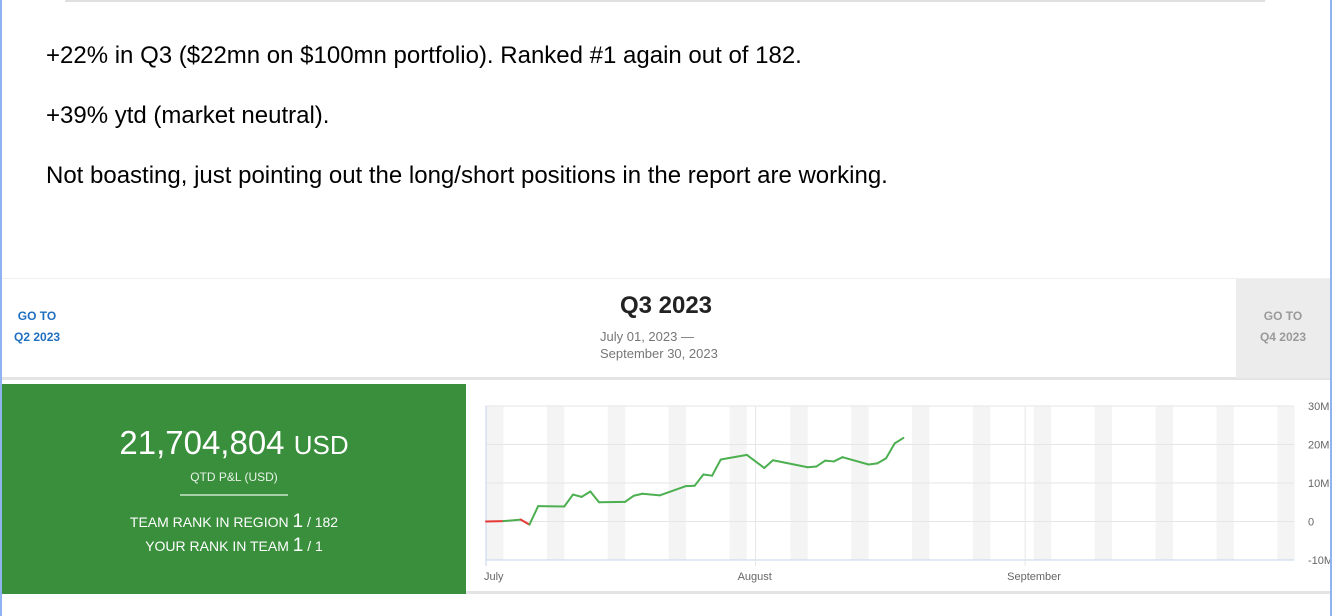 This screenshot has height=616, width=1334. Describe the element at coordinates (202, 442) in the screenshot. I see `pnl-amount: 21,704,804` at that location.